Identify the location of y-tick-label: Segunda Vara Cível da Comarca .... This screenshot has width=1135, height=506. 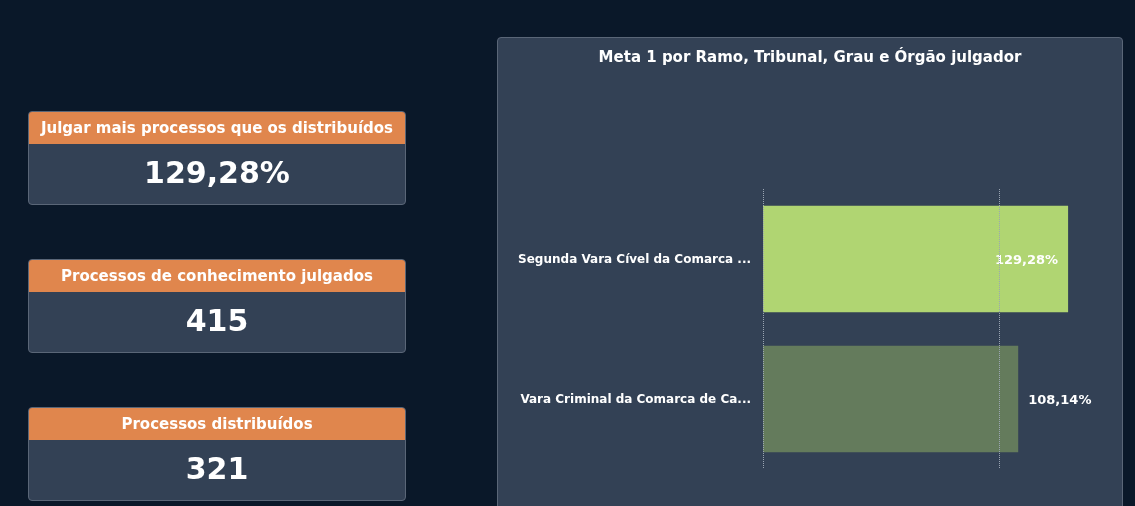
(634, 259).